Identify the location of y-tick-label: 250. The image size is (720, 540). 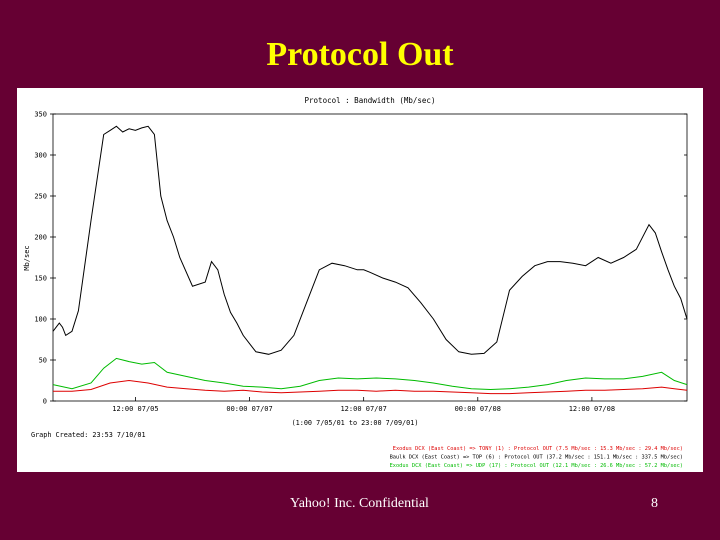
(40, 197).